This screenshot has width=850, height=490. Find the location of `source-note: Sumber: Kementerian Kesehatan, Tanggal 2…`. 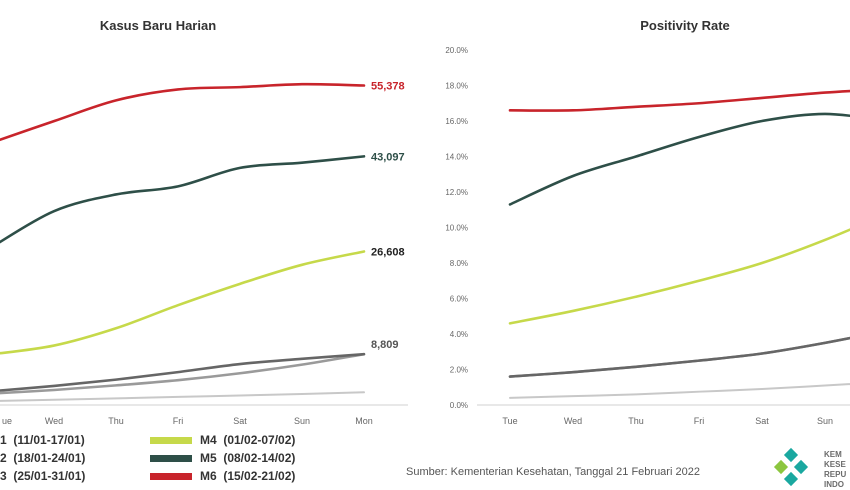

source-note: Sumber: Kementerian Kesehatan, Tanggal 2… is located at coordinates (553, 472).